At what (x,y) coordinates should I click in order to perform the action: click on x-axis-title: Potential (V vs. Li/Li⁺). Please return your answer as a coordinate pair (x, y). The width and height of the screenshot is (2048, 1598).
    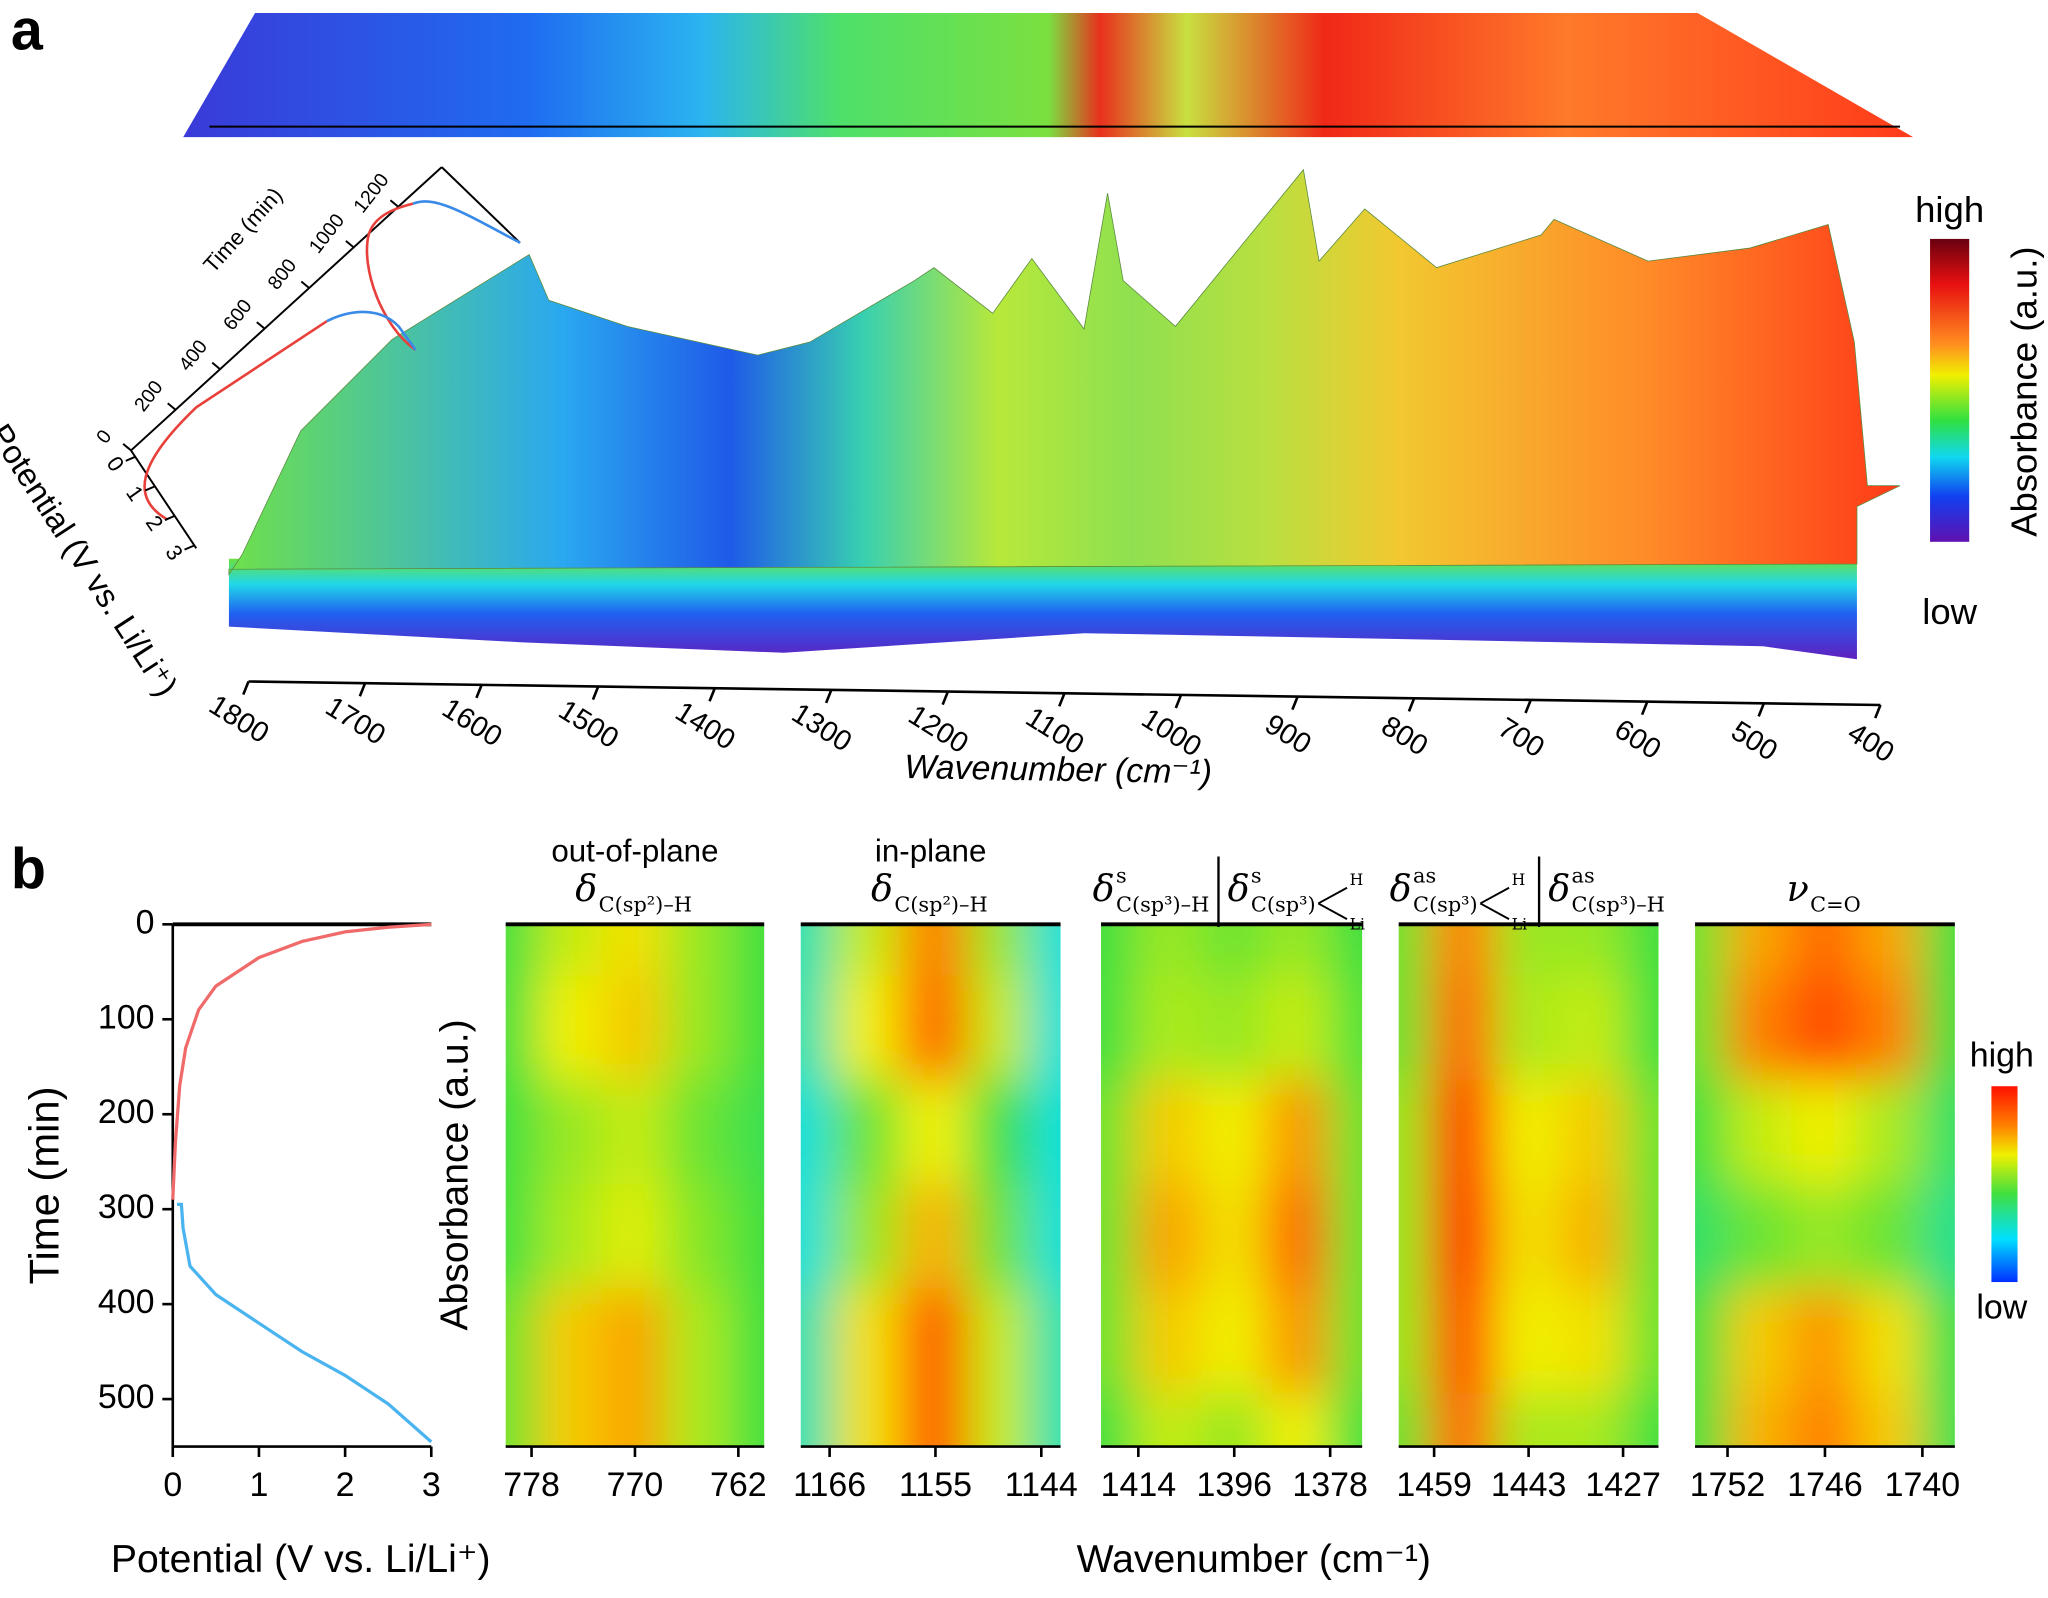
    Looking at the image, I should click on (301, 1559).